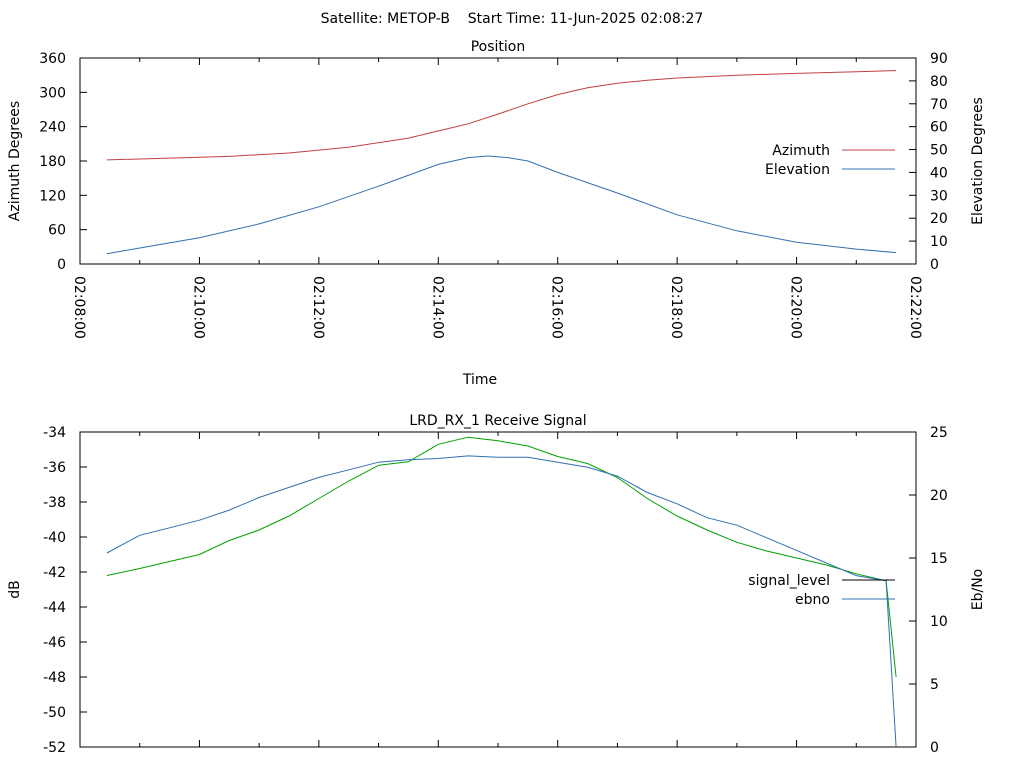 This screenshot has width=1024, height=768. What do you see at coordinates (57, 231) in the screenshot?
I see `y-tick-label: 60` at bounding box center [57, 231].